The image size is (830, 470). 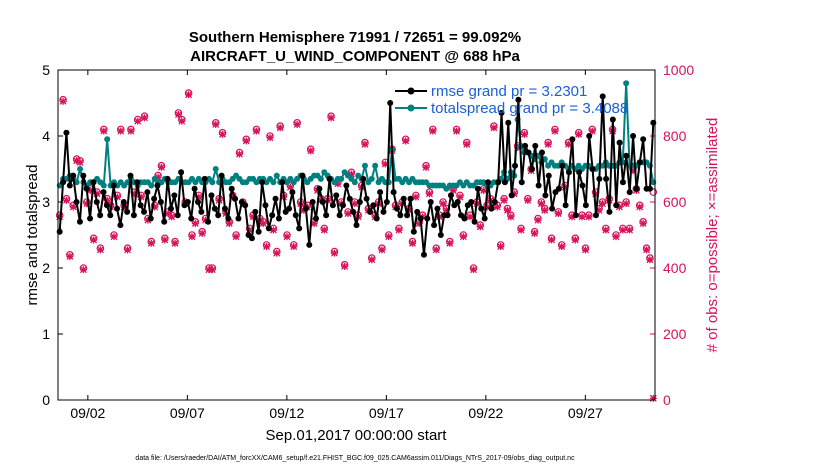 I want to click on x-tick-label: 09/07, so click(x=187, y=413).